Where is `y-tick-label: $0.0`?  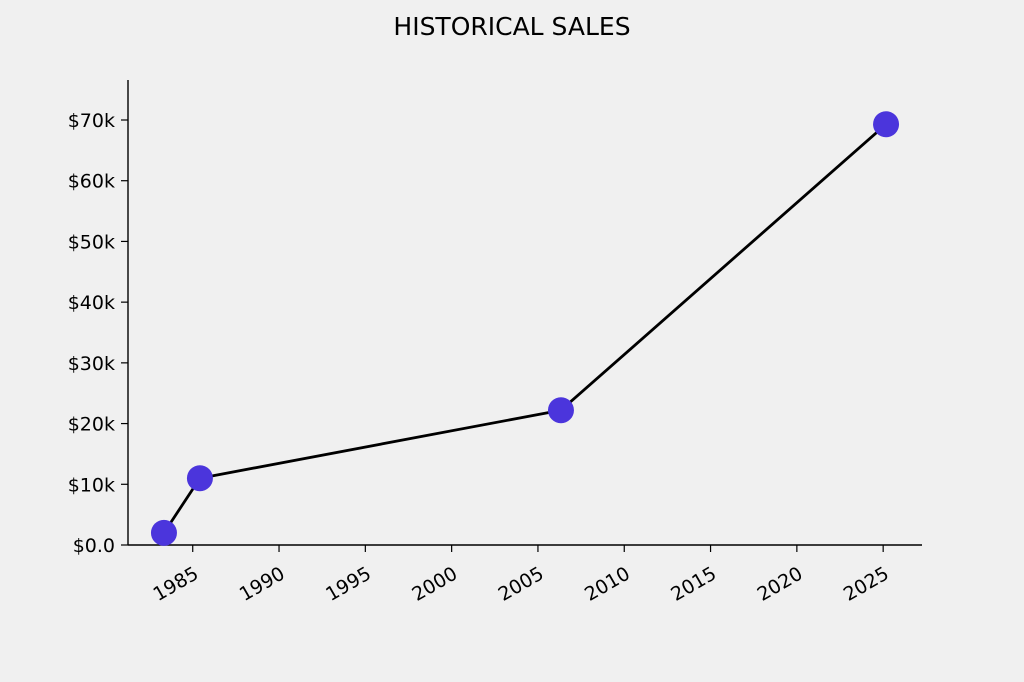 y-tick-label: $0.0 is located at coordinates (94, 546).